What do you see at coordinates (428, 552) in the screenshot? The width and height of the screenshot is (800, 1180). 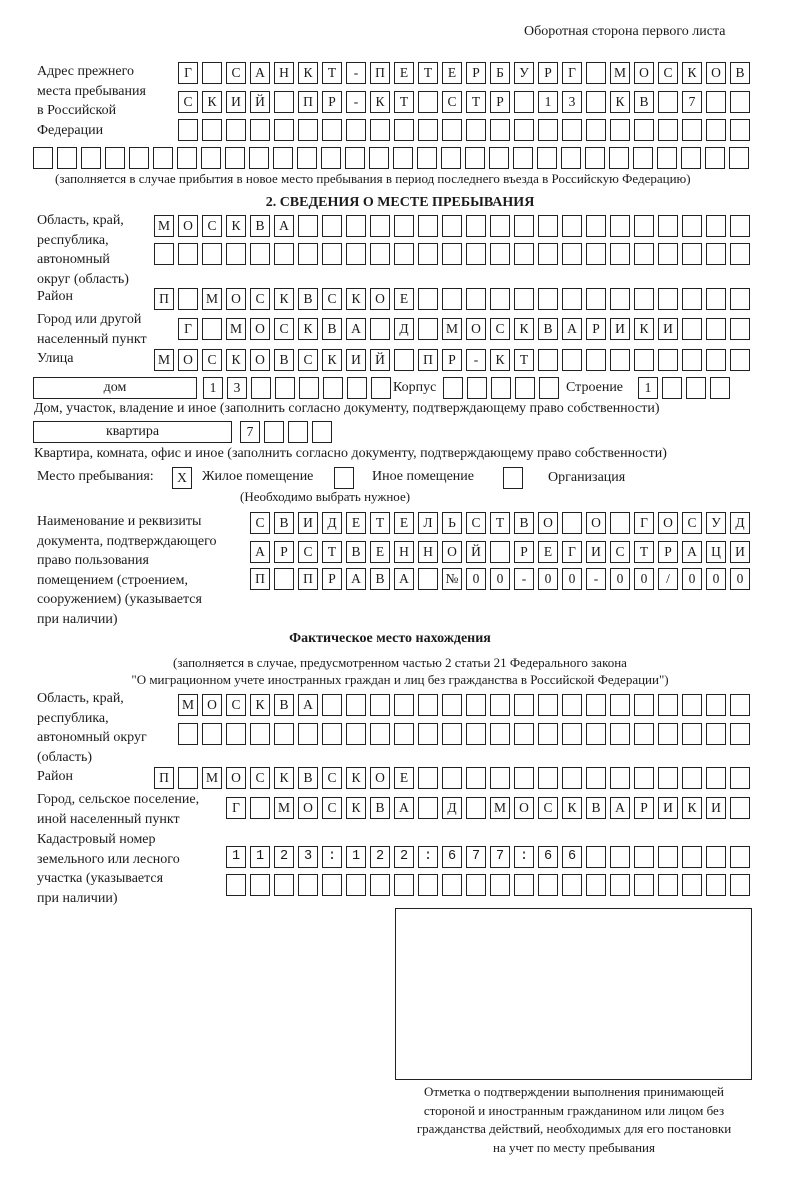 I see `char-cell: Н` at bounding box center [428, 552].